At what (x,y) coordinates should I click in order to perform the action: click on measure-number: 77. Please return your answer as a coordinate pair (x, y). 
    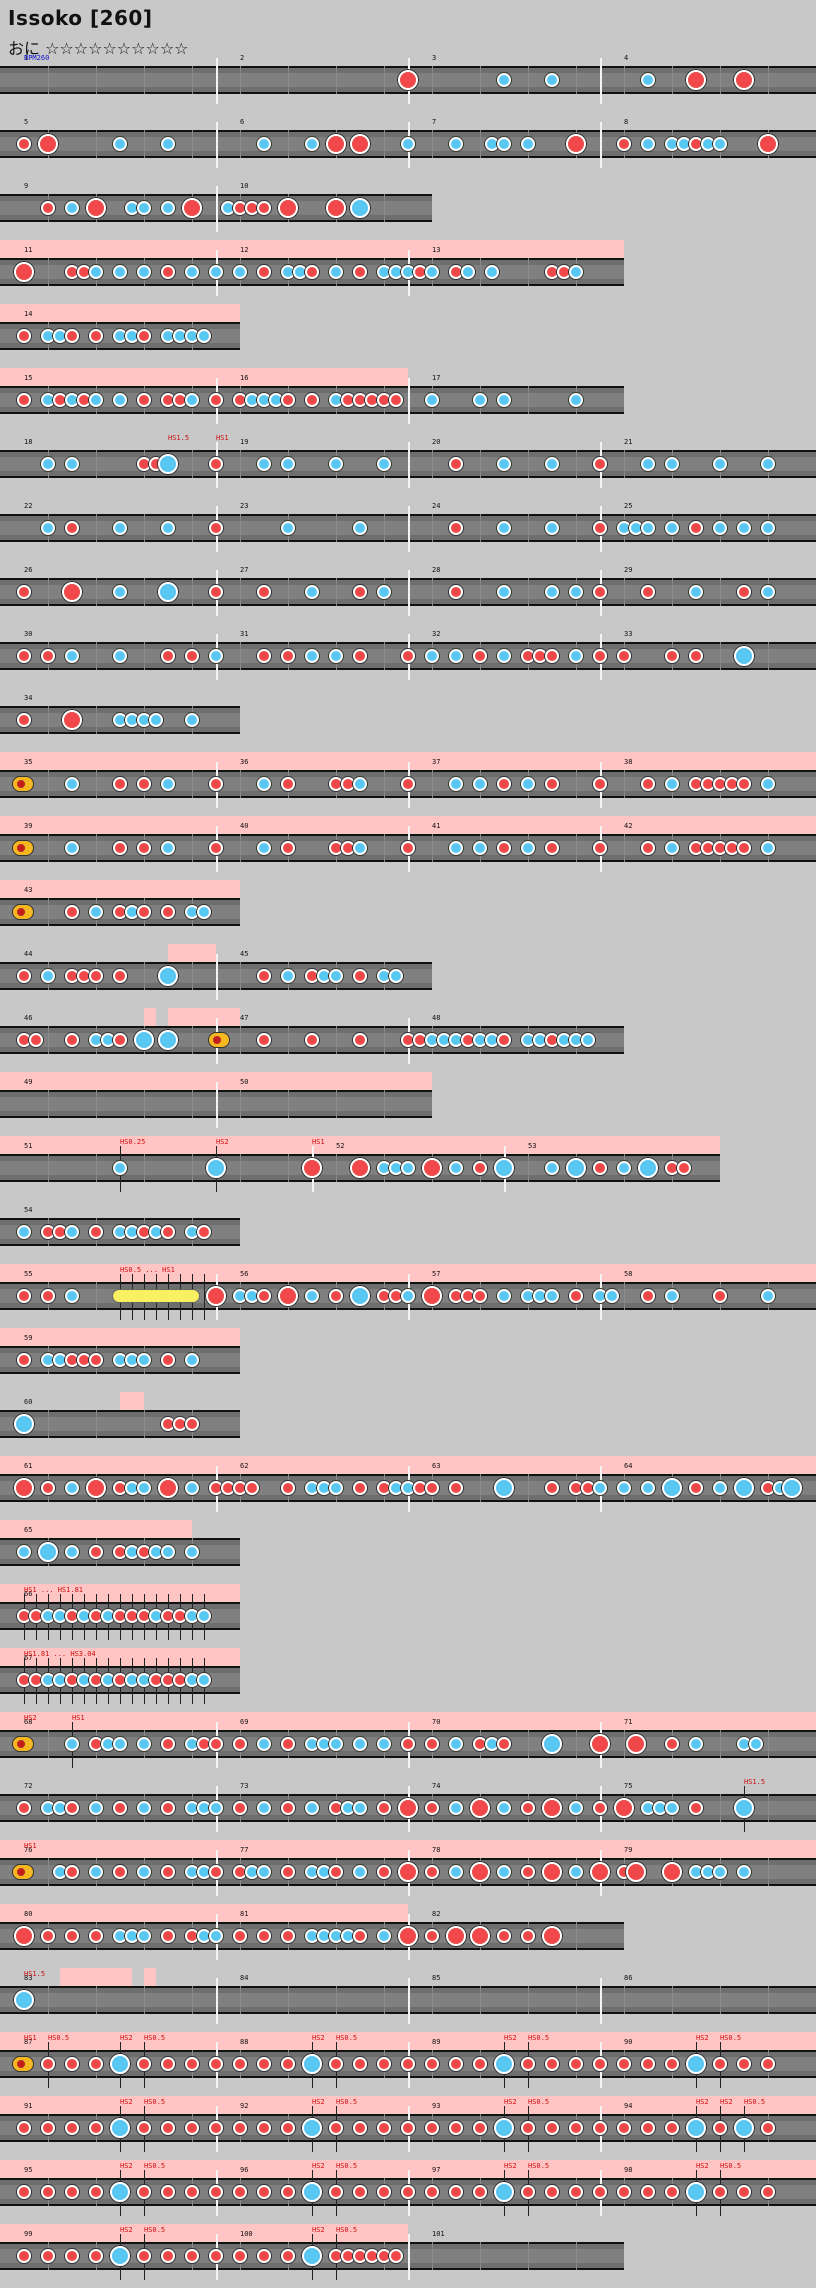
    Looking at the image, I should click on (244, 1850).